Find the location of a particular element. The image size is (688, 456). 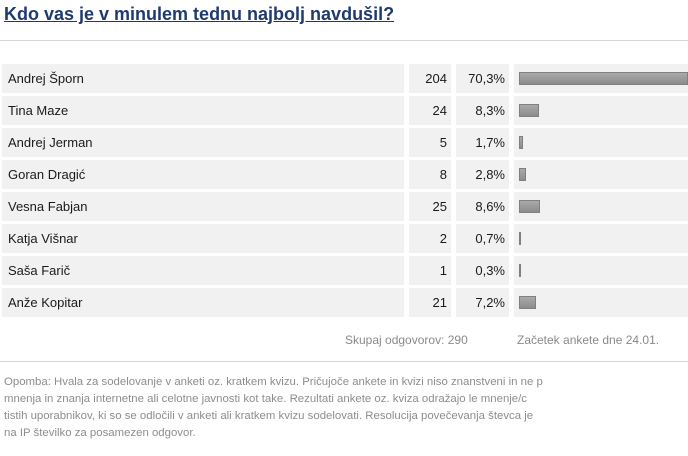

option-name: Andrej Jerman is located at coordinates (203, 142).